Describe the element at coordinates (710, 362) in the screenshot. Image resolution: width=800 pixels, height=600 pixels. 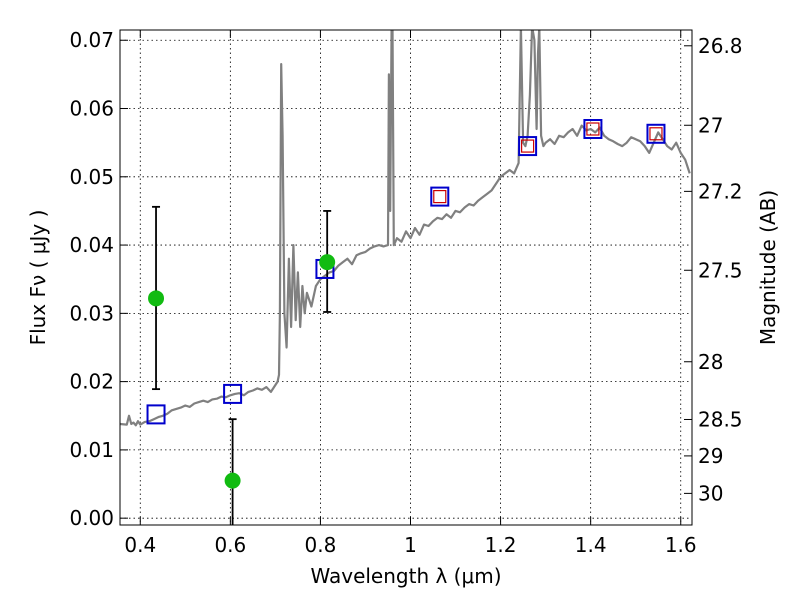
I see `y2-tick-label: 28` at that location.